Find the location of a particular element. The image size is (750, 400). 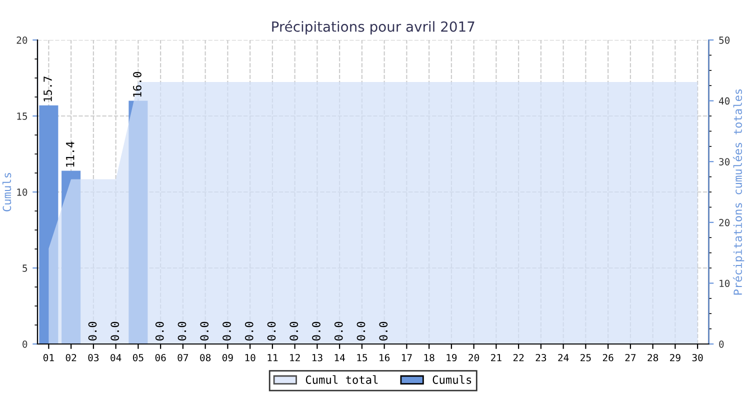

x-tick-label: 17 is located at coordinates (407, 358).